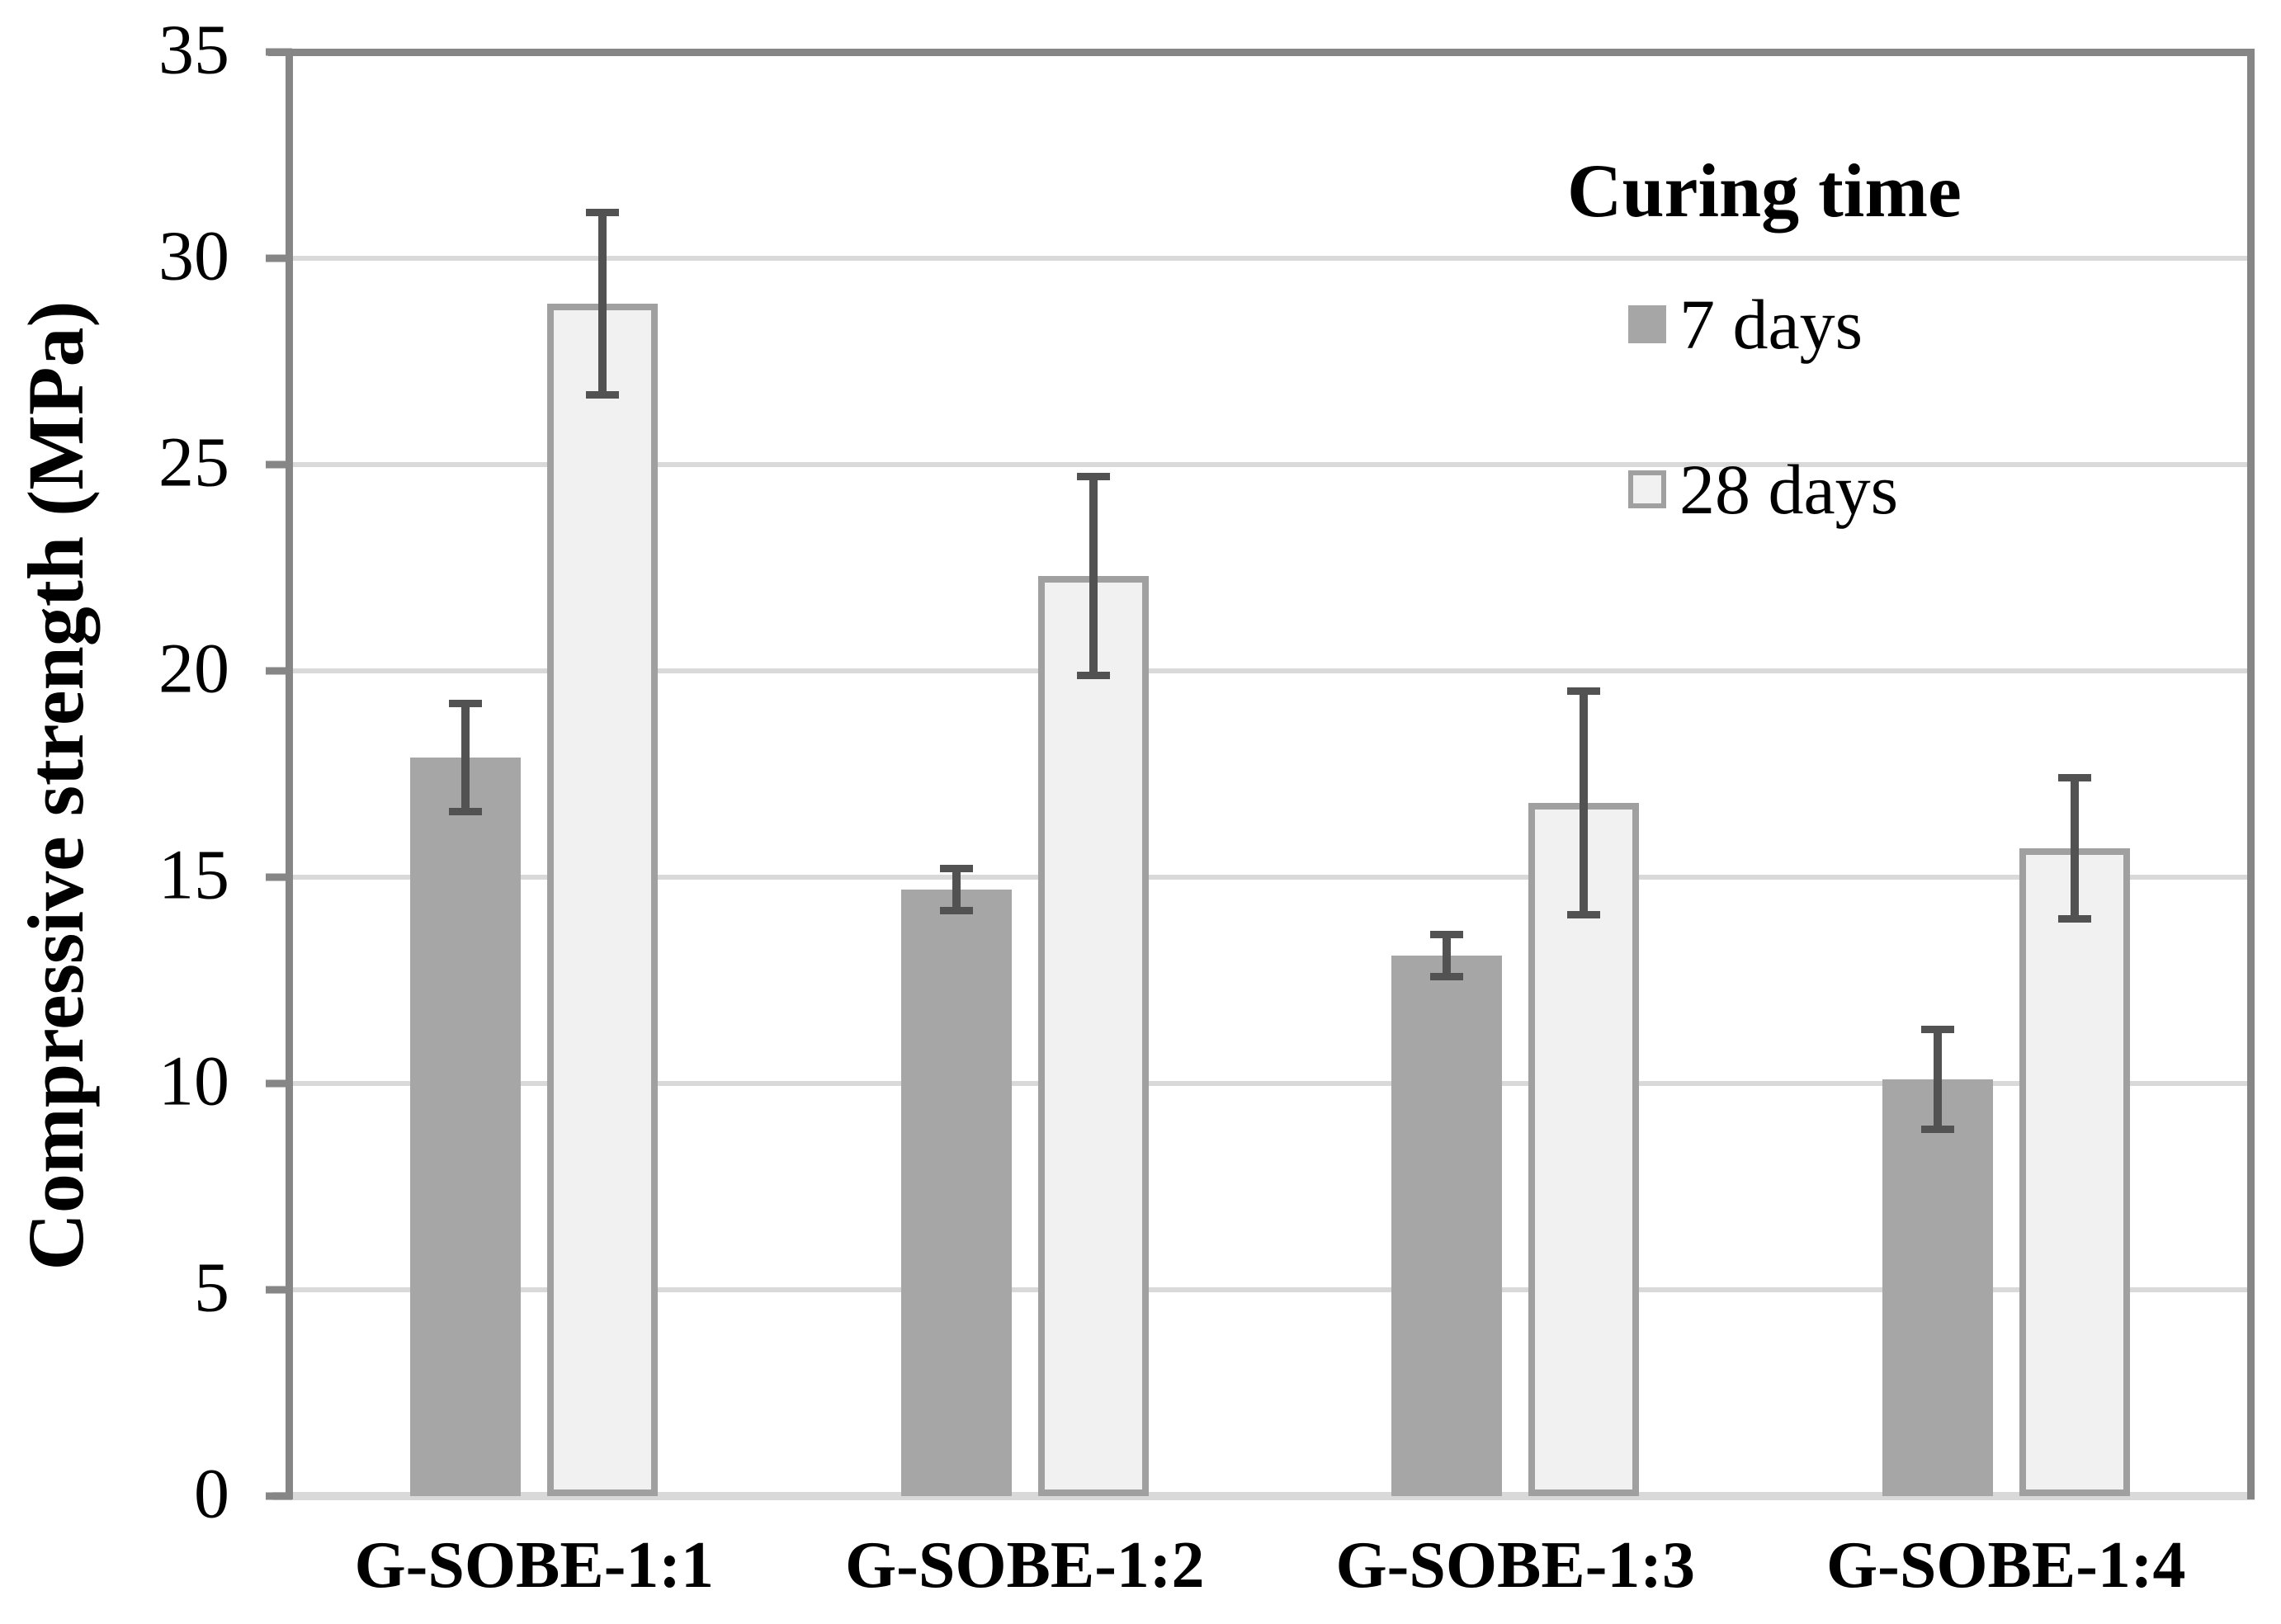 This screenshot has height=1624, width=2281. I want to click on axis-line-top, so click(1262, 53).